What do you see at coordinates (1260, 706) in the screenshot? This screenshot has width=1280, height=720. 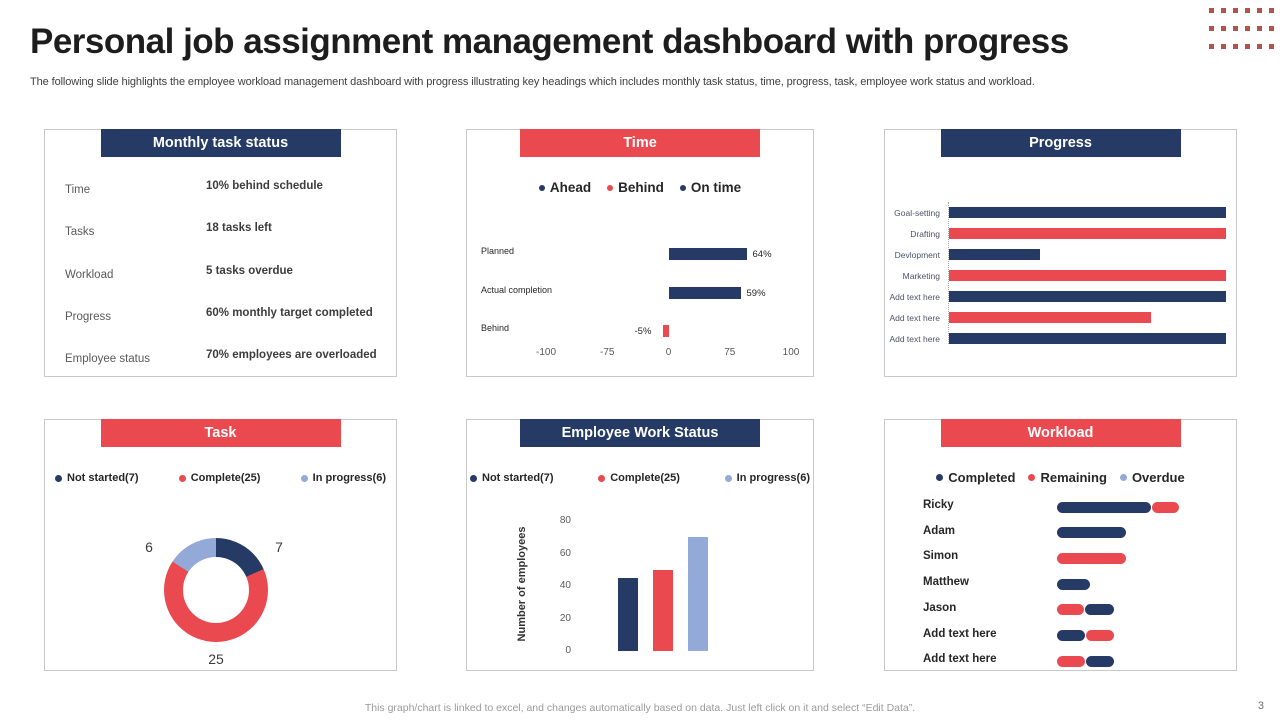 I see `page-number: 3` at bounding box center [1260, 706].